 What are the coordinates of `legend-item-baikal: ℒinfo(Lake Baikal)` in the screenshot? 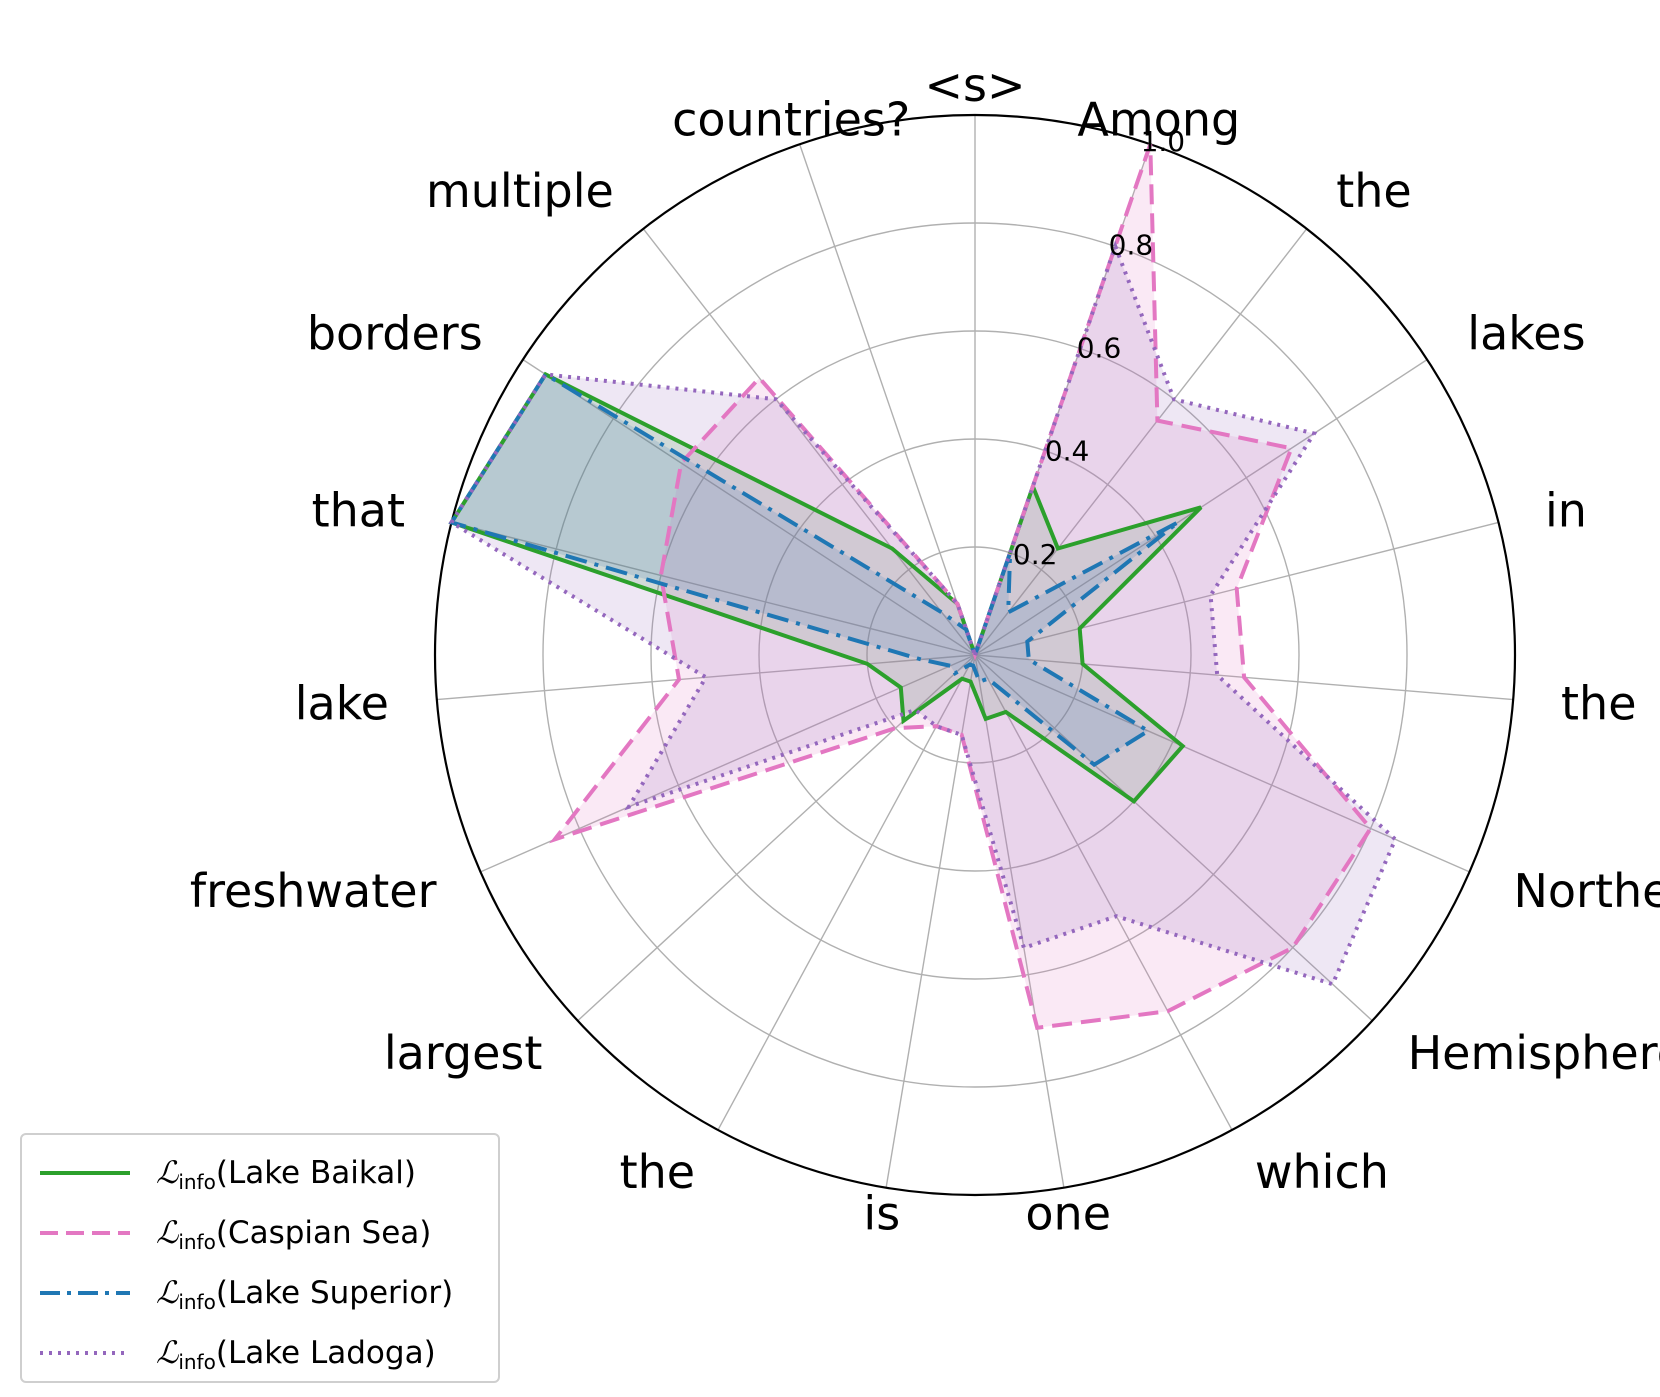 It's located at (228, 1174).